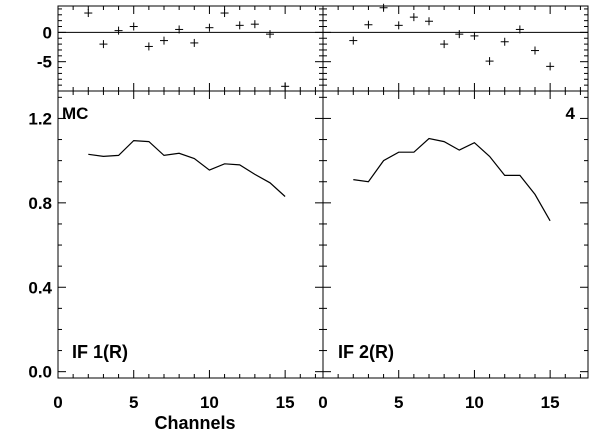  What do you see at coordinates (100, 352) in the screenshot?
I see `panel-left-label: IF 1(R)` at bounding box center [100, 352].